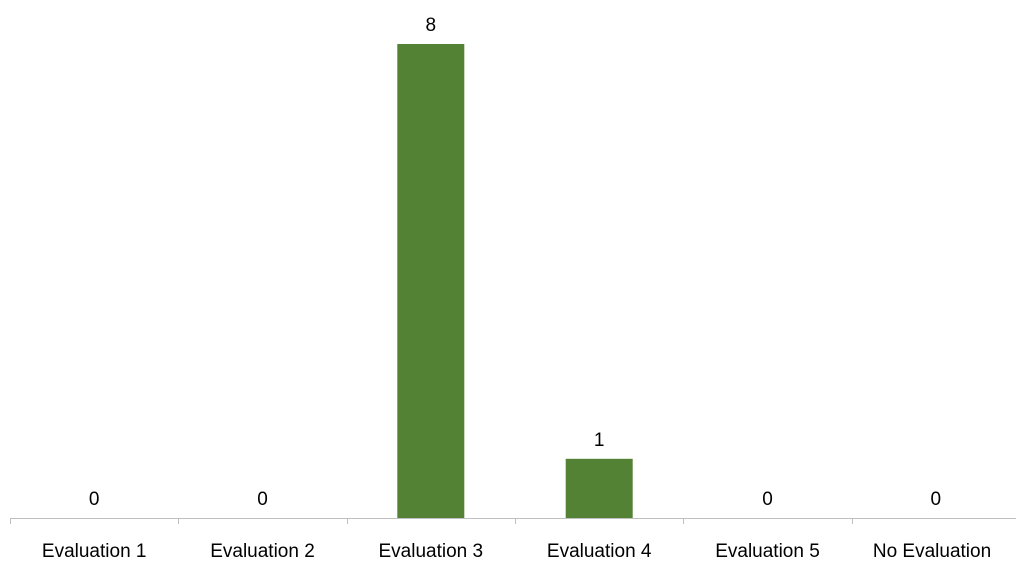 This screenshot has height=568, width=1016. I want to click on x-tick-label-evaluation-5: Evaluation 5, so click(767, 551).